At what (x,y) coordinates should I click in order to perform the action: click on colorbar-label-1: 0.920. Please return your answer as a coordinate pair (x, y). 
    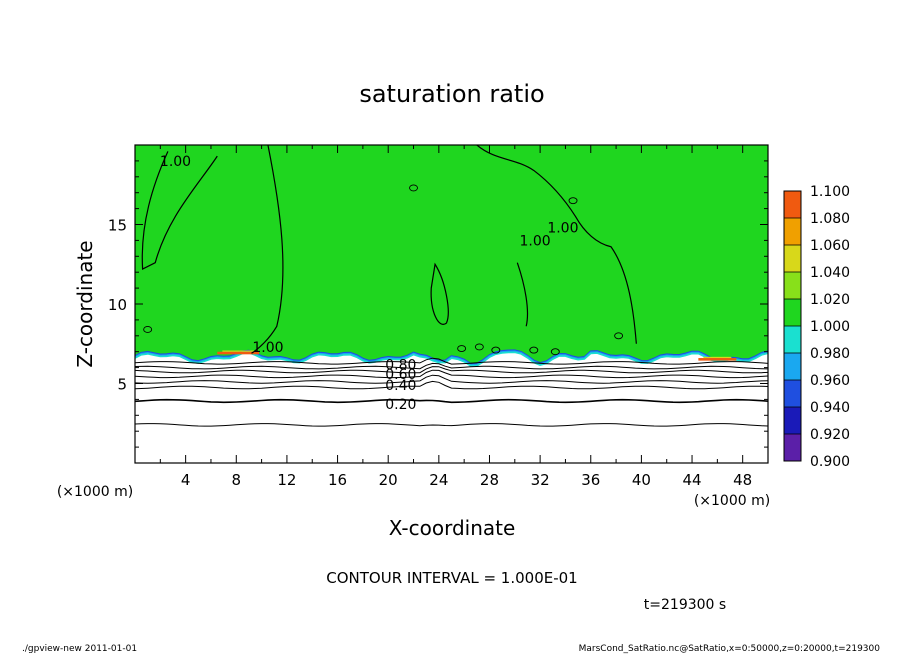
    Looking at the image, I should click on (830, 435).